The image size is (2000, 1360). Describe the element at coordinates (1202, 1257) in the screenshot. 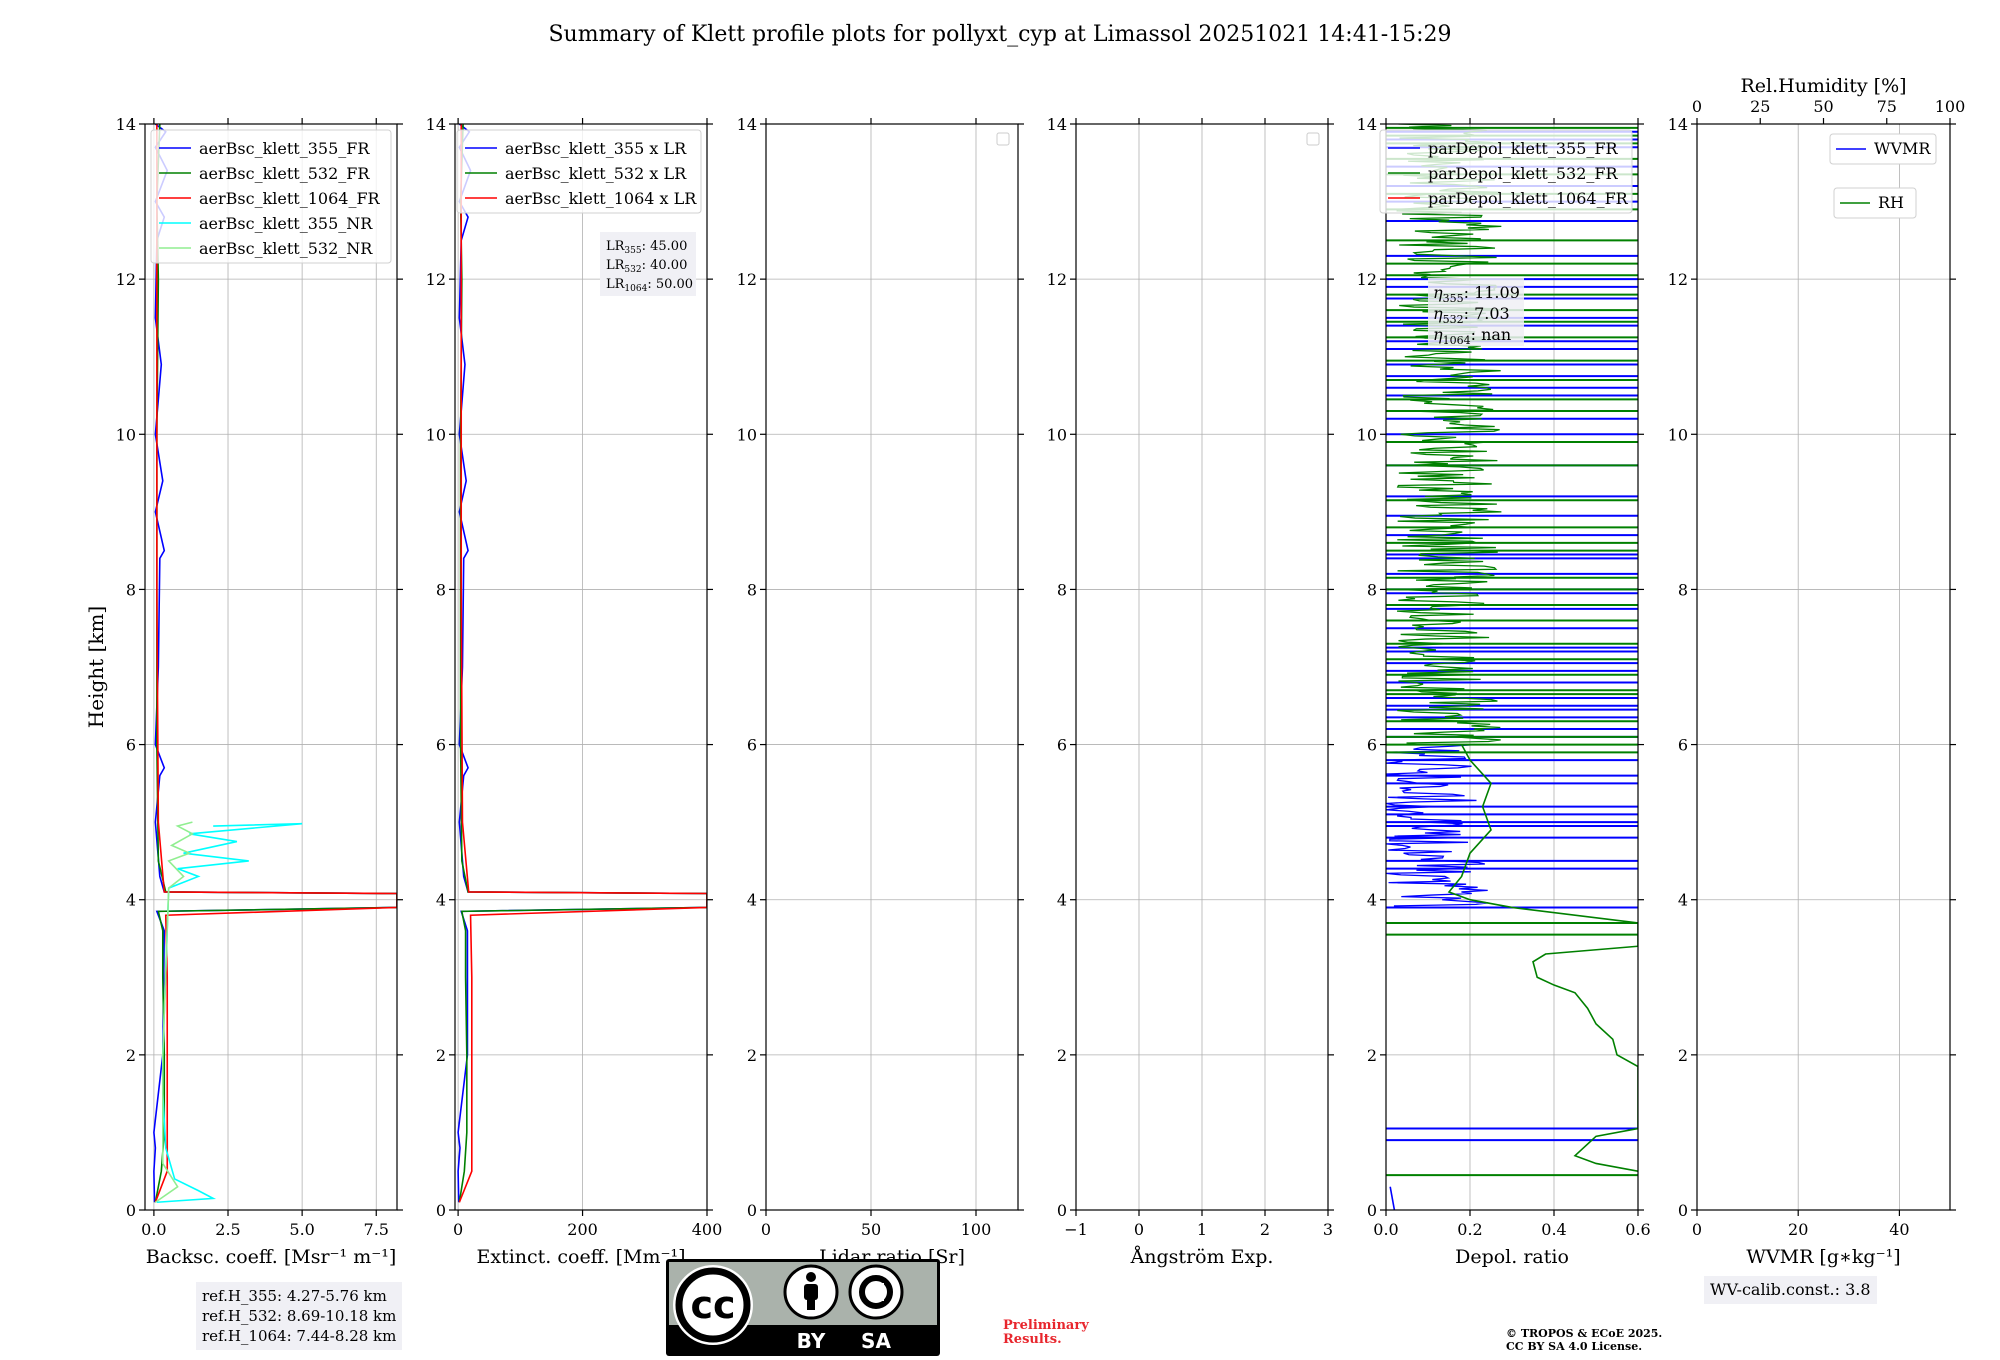

I see `x-axis-label: Ångström Exp.` at that location.